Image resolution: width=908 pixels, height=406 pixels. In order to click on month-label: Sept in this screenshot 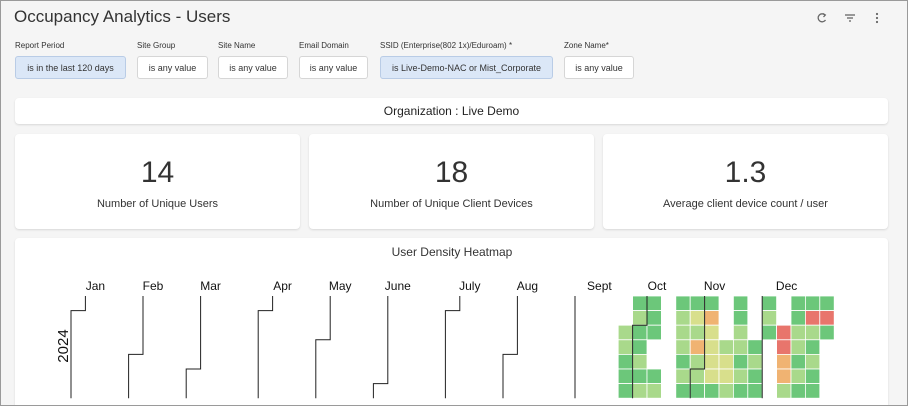, I will do `click(599, 286)`.